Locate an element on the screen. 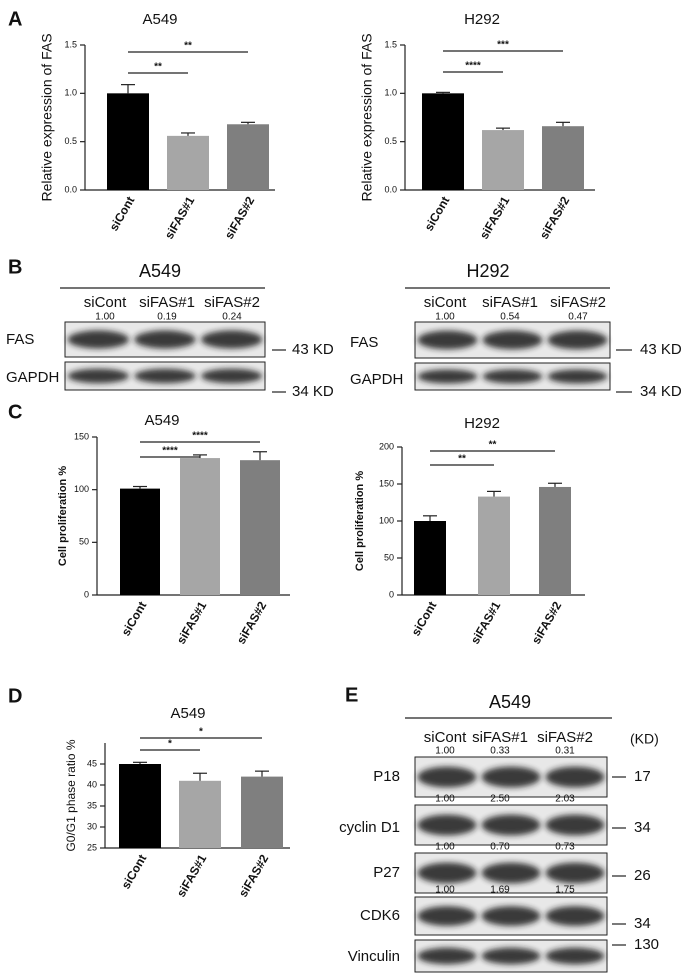  protein-label: CDK6 is located at coordinates (380, 915).